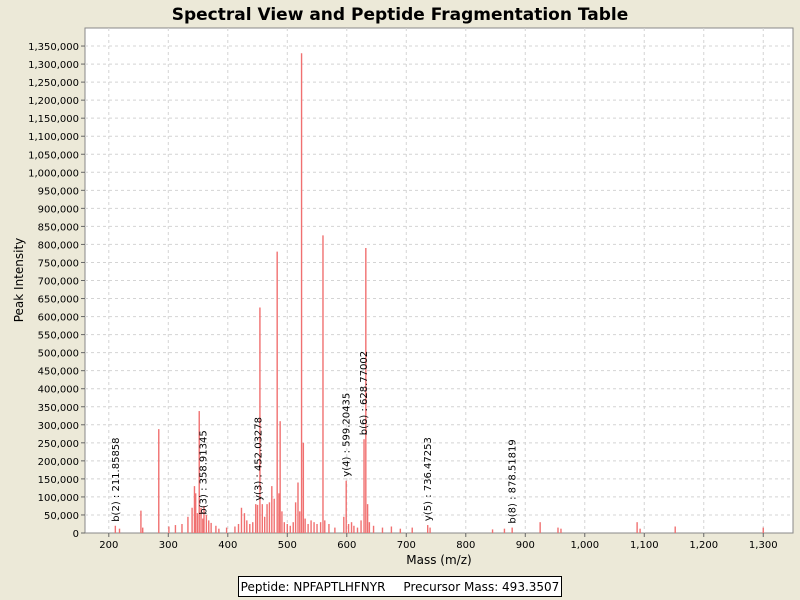 The width and height of the screenshot is (800, 600). I want to click on x-axis-label: Mass (m/z), so click(438, 560).